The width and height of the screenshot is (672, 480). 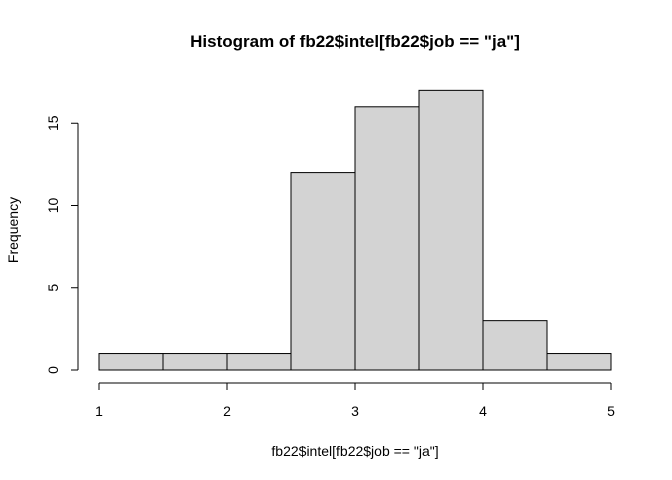 What do you see at coordinates (355, 411) in the screenshot?
I see `x-tick-label-3: 3` at bounding box center [355, 411].